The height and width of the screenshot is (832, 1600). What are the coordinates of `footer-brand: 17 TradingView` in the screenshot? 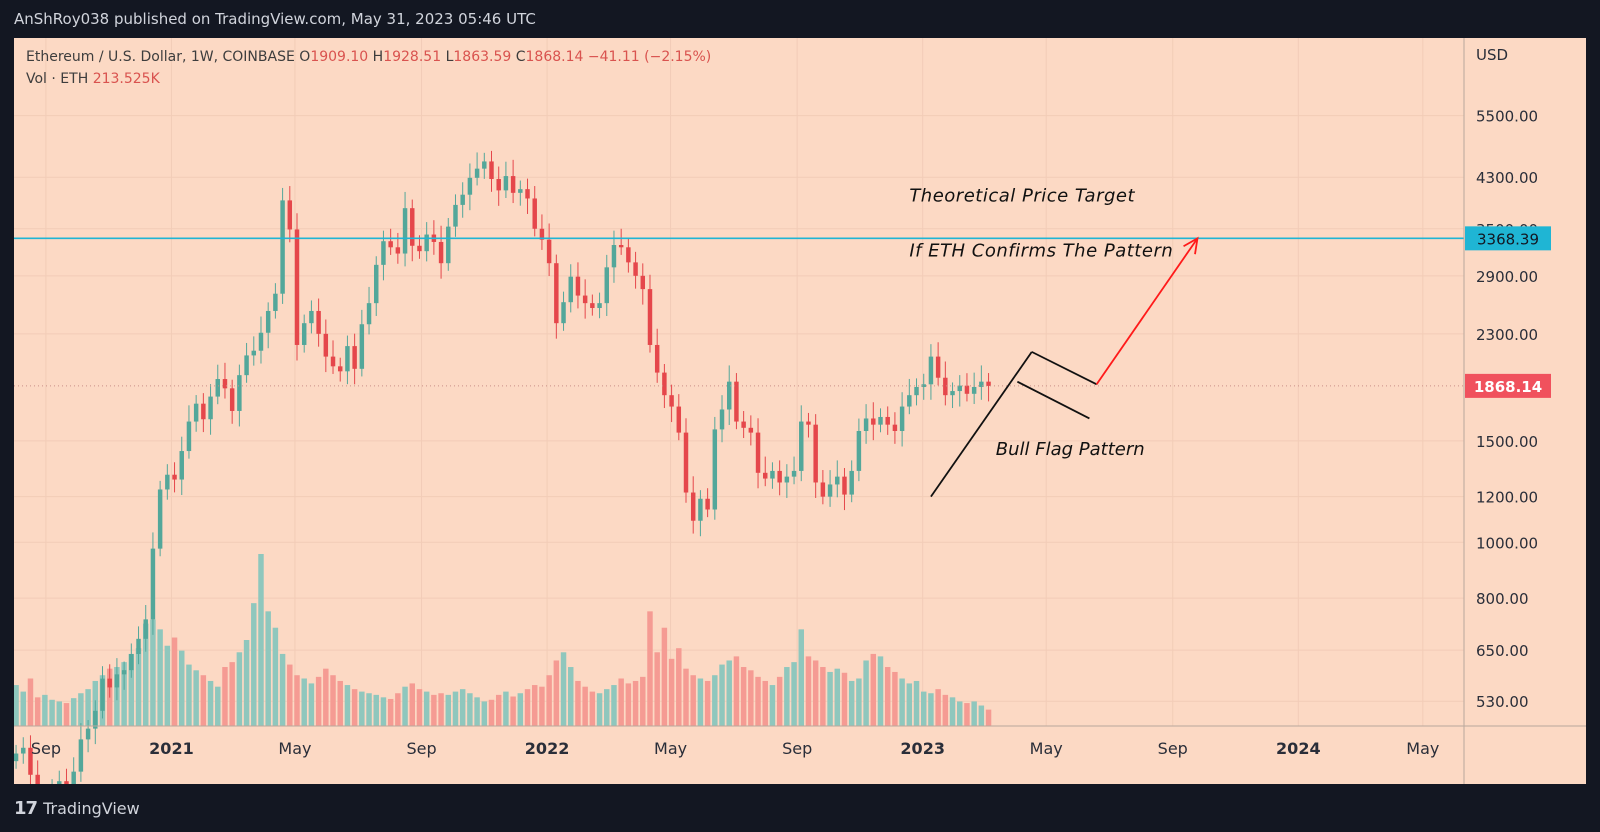 It's located at (77, 809).